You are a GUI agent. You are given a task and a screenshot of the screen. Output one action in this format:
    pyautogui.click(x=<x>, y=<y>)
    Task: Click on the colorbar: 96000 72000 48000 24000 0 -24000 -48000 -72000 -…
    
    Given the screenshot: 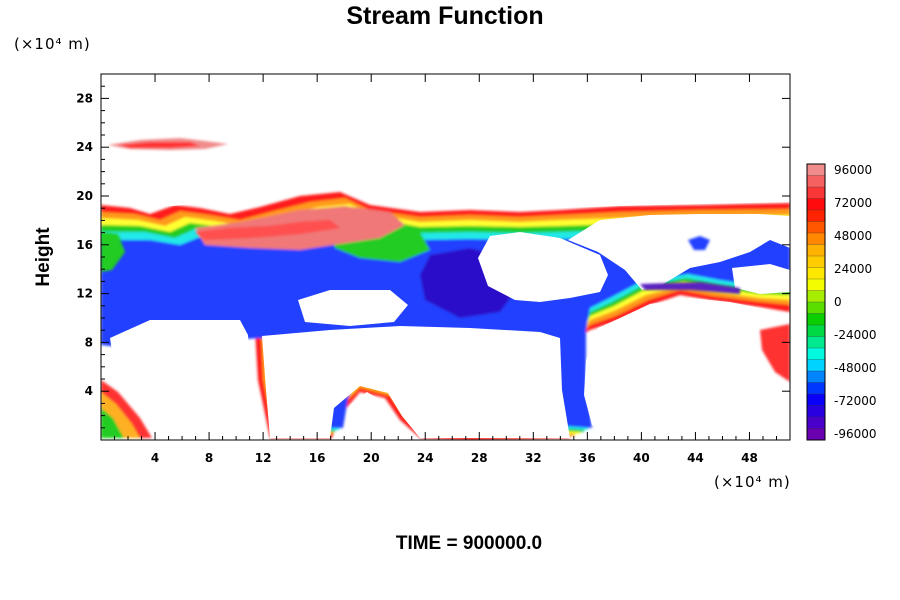 What is the action you would take?
    pyautogui.click(x=841, y=302)
    